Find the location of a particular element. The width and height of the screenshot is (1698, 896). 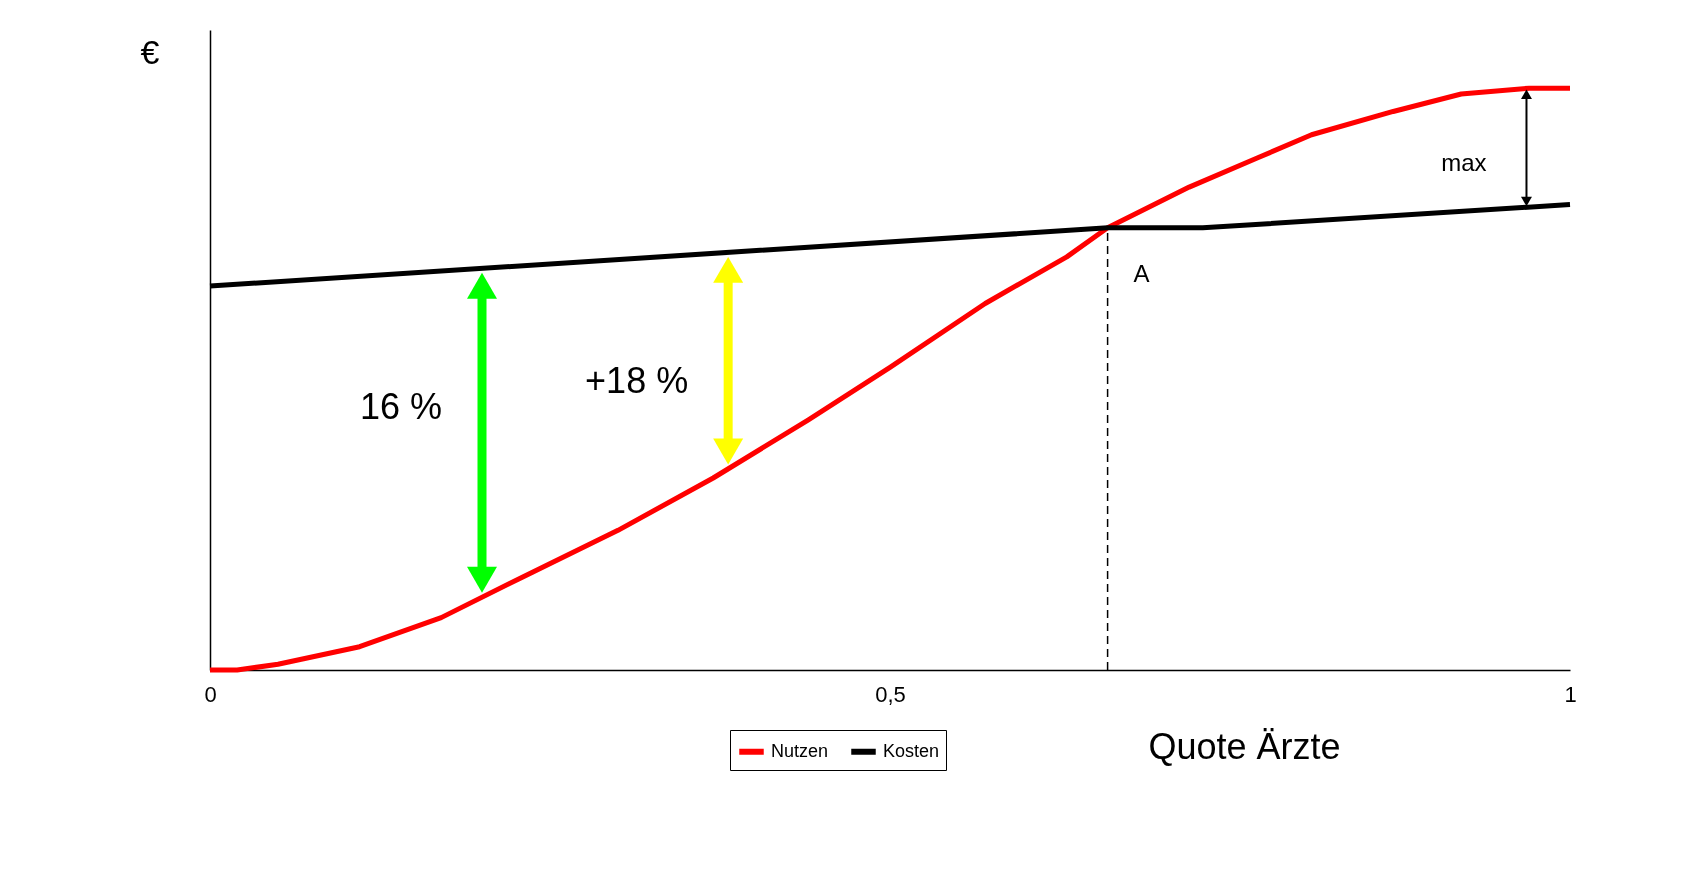

annotation: max is located at coordinates (1464, 163).